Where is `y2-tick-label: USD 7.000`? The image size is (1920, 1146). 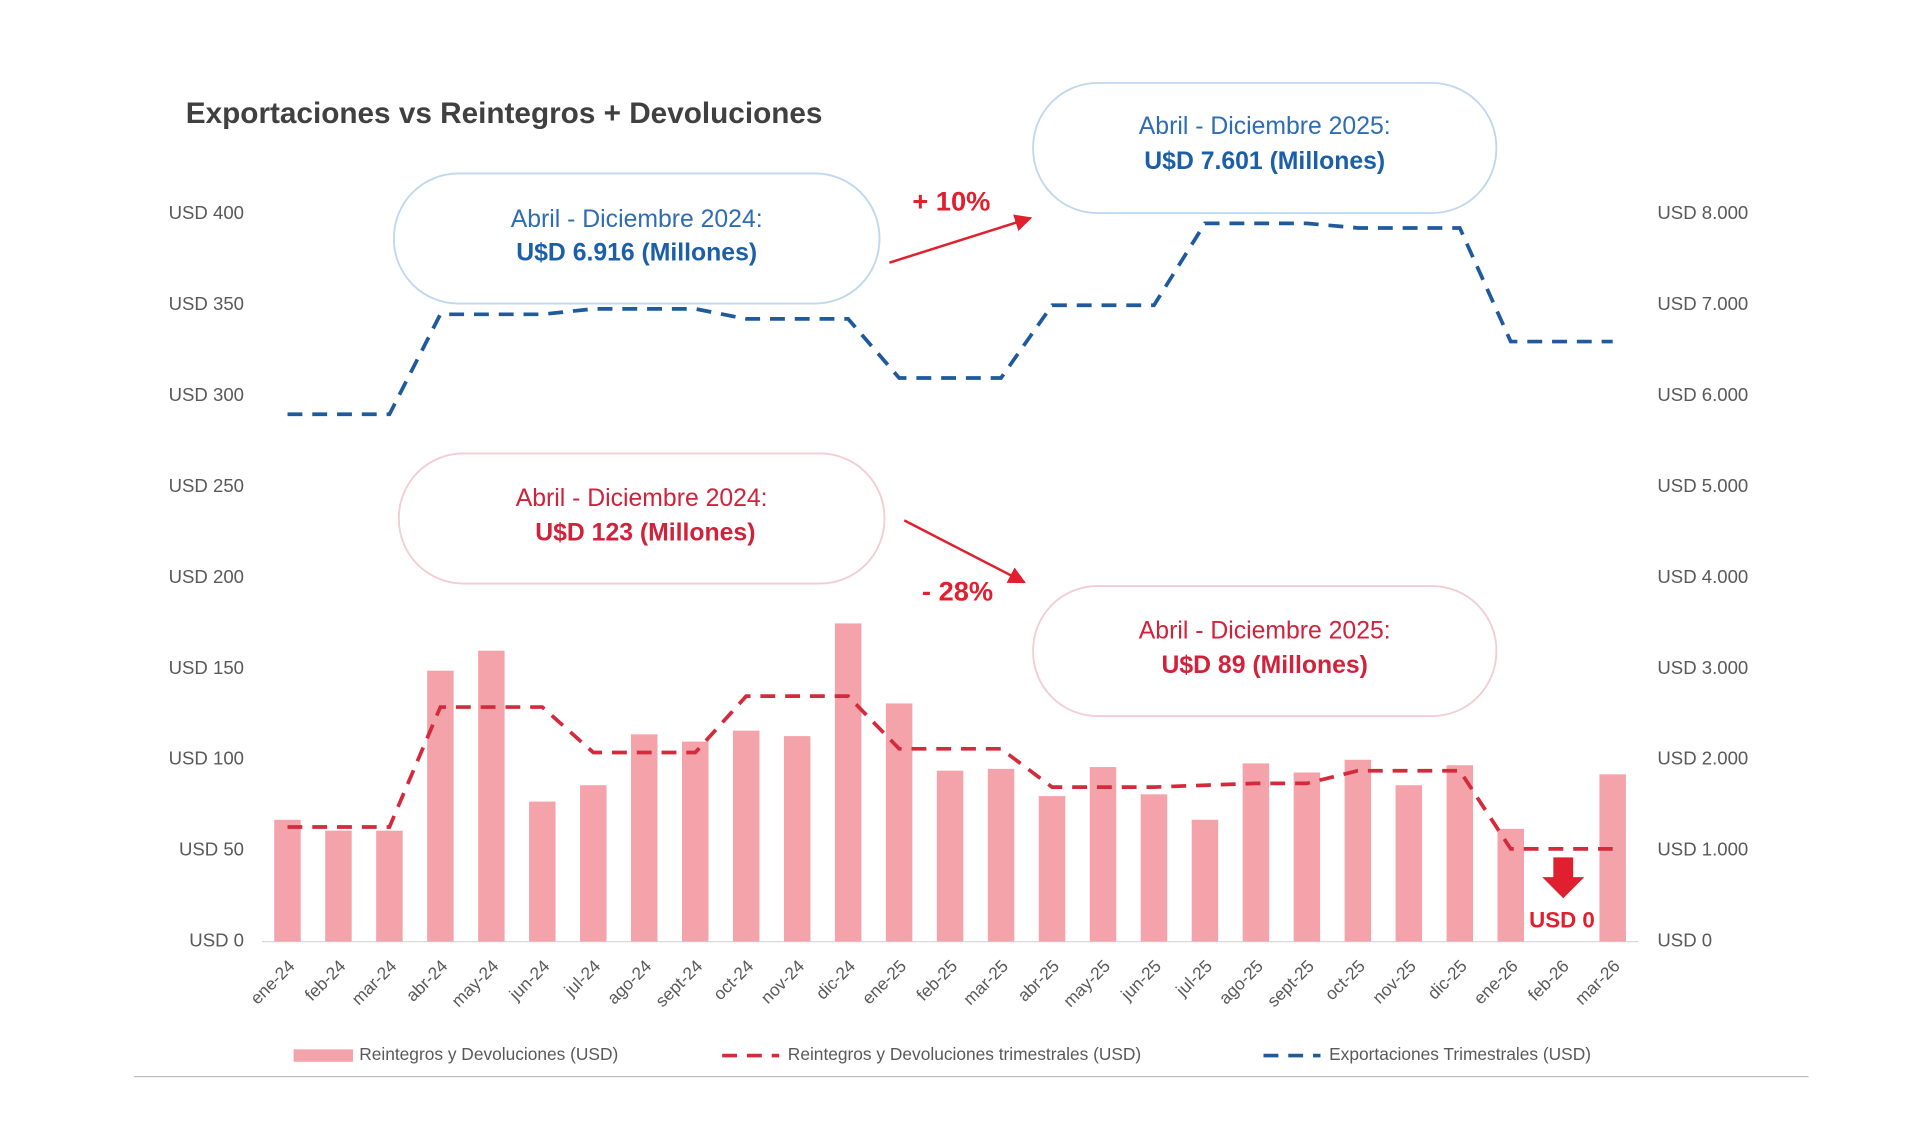
y2-tick-label: USD 7.000 is located at coordinates (1702, 303).